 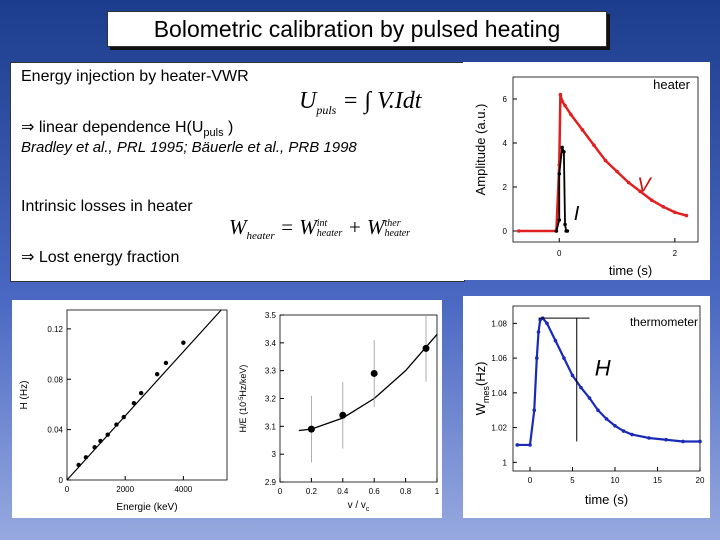 What do you see at coordinates (271, 343) in the screenshot?
I see `y-tick-label: 3.4` at bounding box center [271, 343].